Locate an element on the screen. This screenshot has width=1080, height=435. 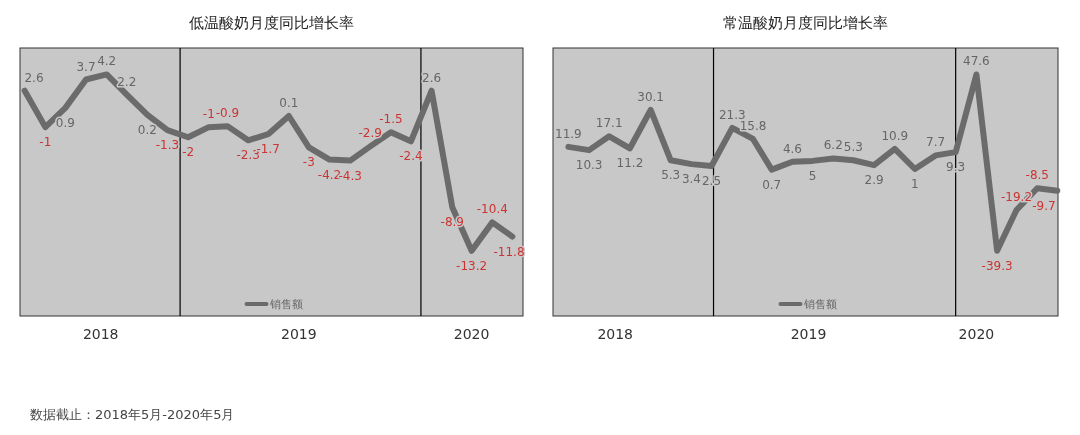
data-label: 0.2 is located at coordinates (147, 129).